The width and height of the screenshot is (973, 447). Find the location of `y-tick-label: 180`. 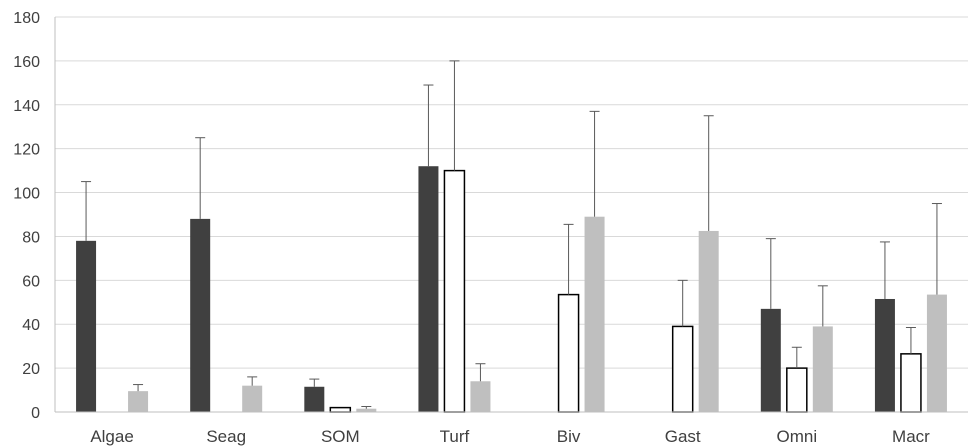

y-tick-label: 180 is located at coordinates (26, 18).